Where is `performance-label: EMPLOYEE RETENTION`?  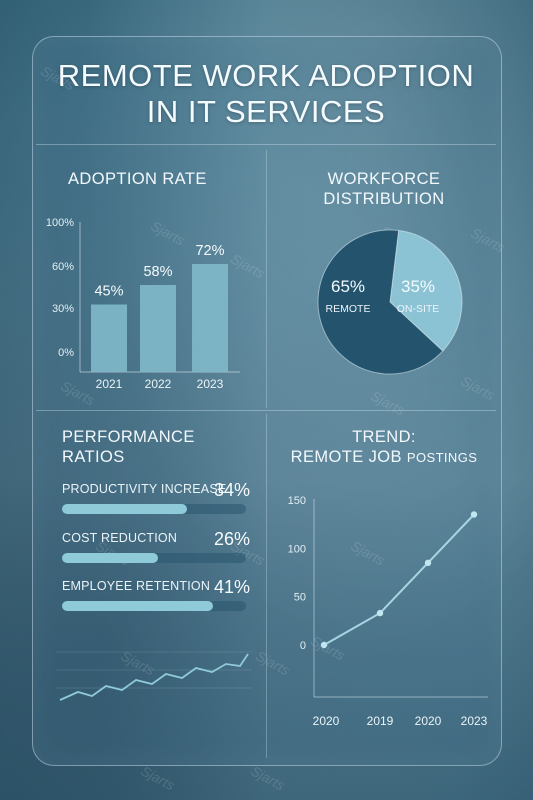
performance-label: EMPLOYEE RETENTION is located at coordinates (136, 586).